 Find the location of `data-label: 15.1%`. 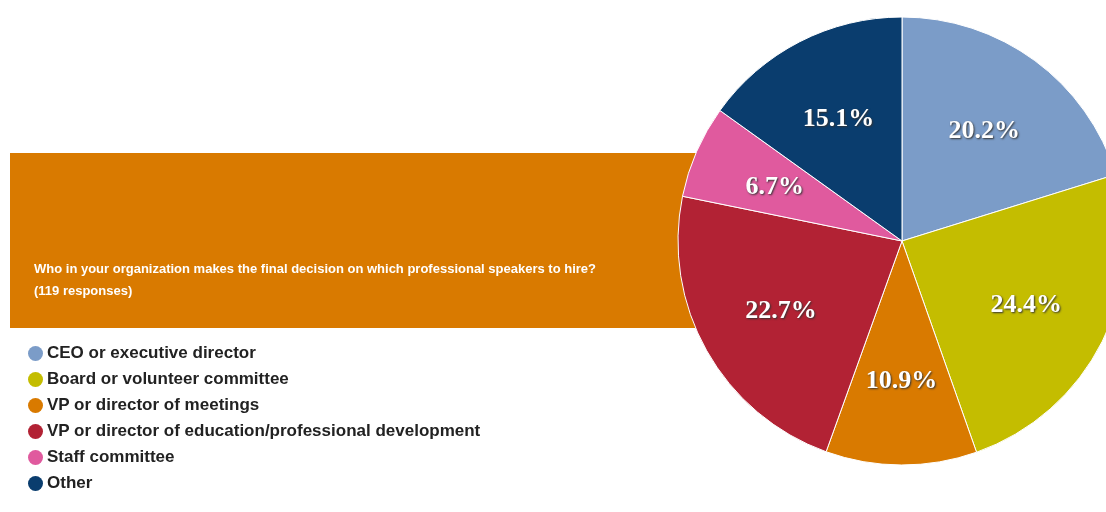

data-label: 15.1% is located at coordinates (838, 117).